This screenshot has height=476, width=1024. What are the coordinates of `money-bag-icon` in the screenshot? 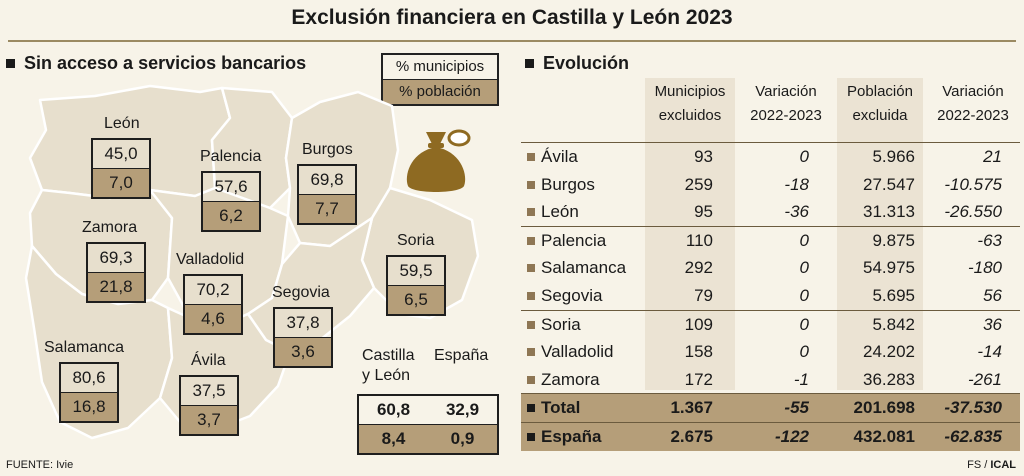 It's located at (438, 160).